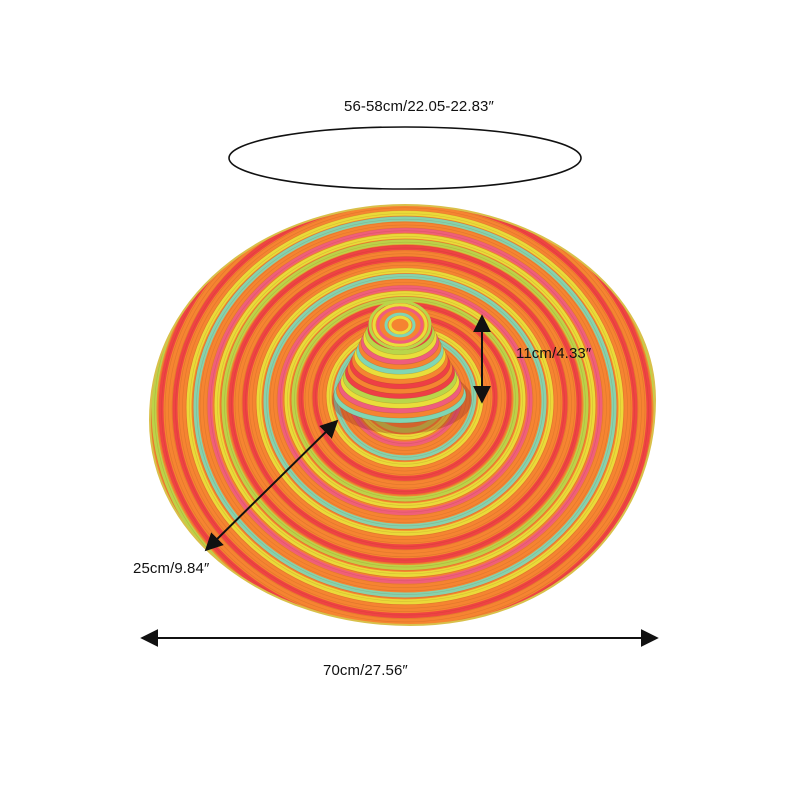 The width and height of the screenshot is (800, 800). I want to click on brim-width-arrow, so click(271, 485).